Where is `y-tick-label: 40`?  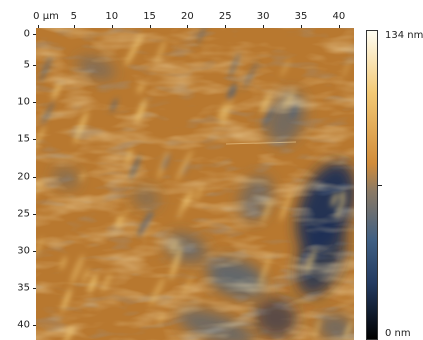
y-tick-label: 40 is located at coordinates (23, 325).